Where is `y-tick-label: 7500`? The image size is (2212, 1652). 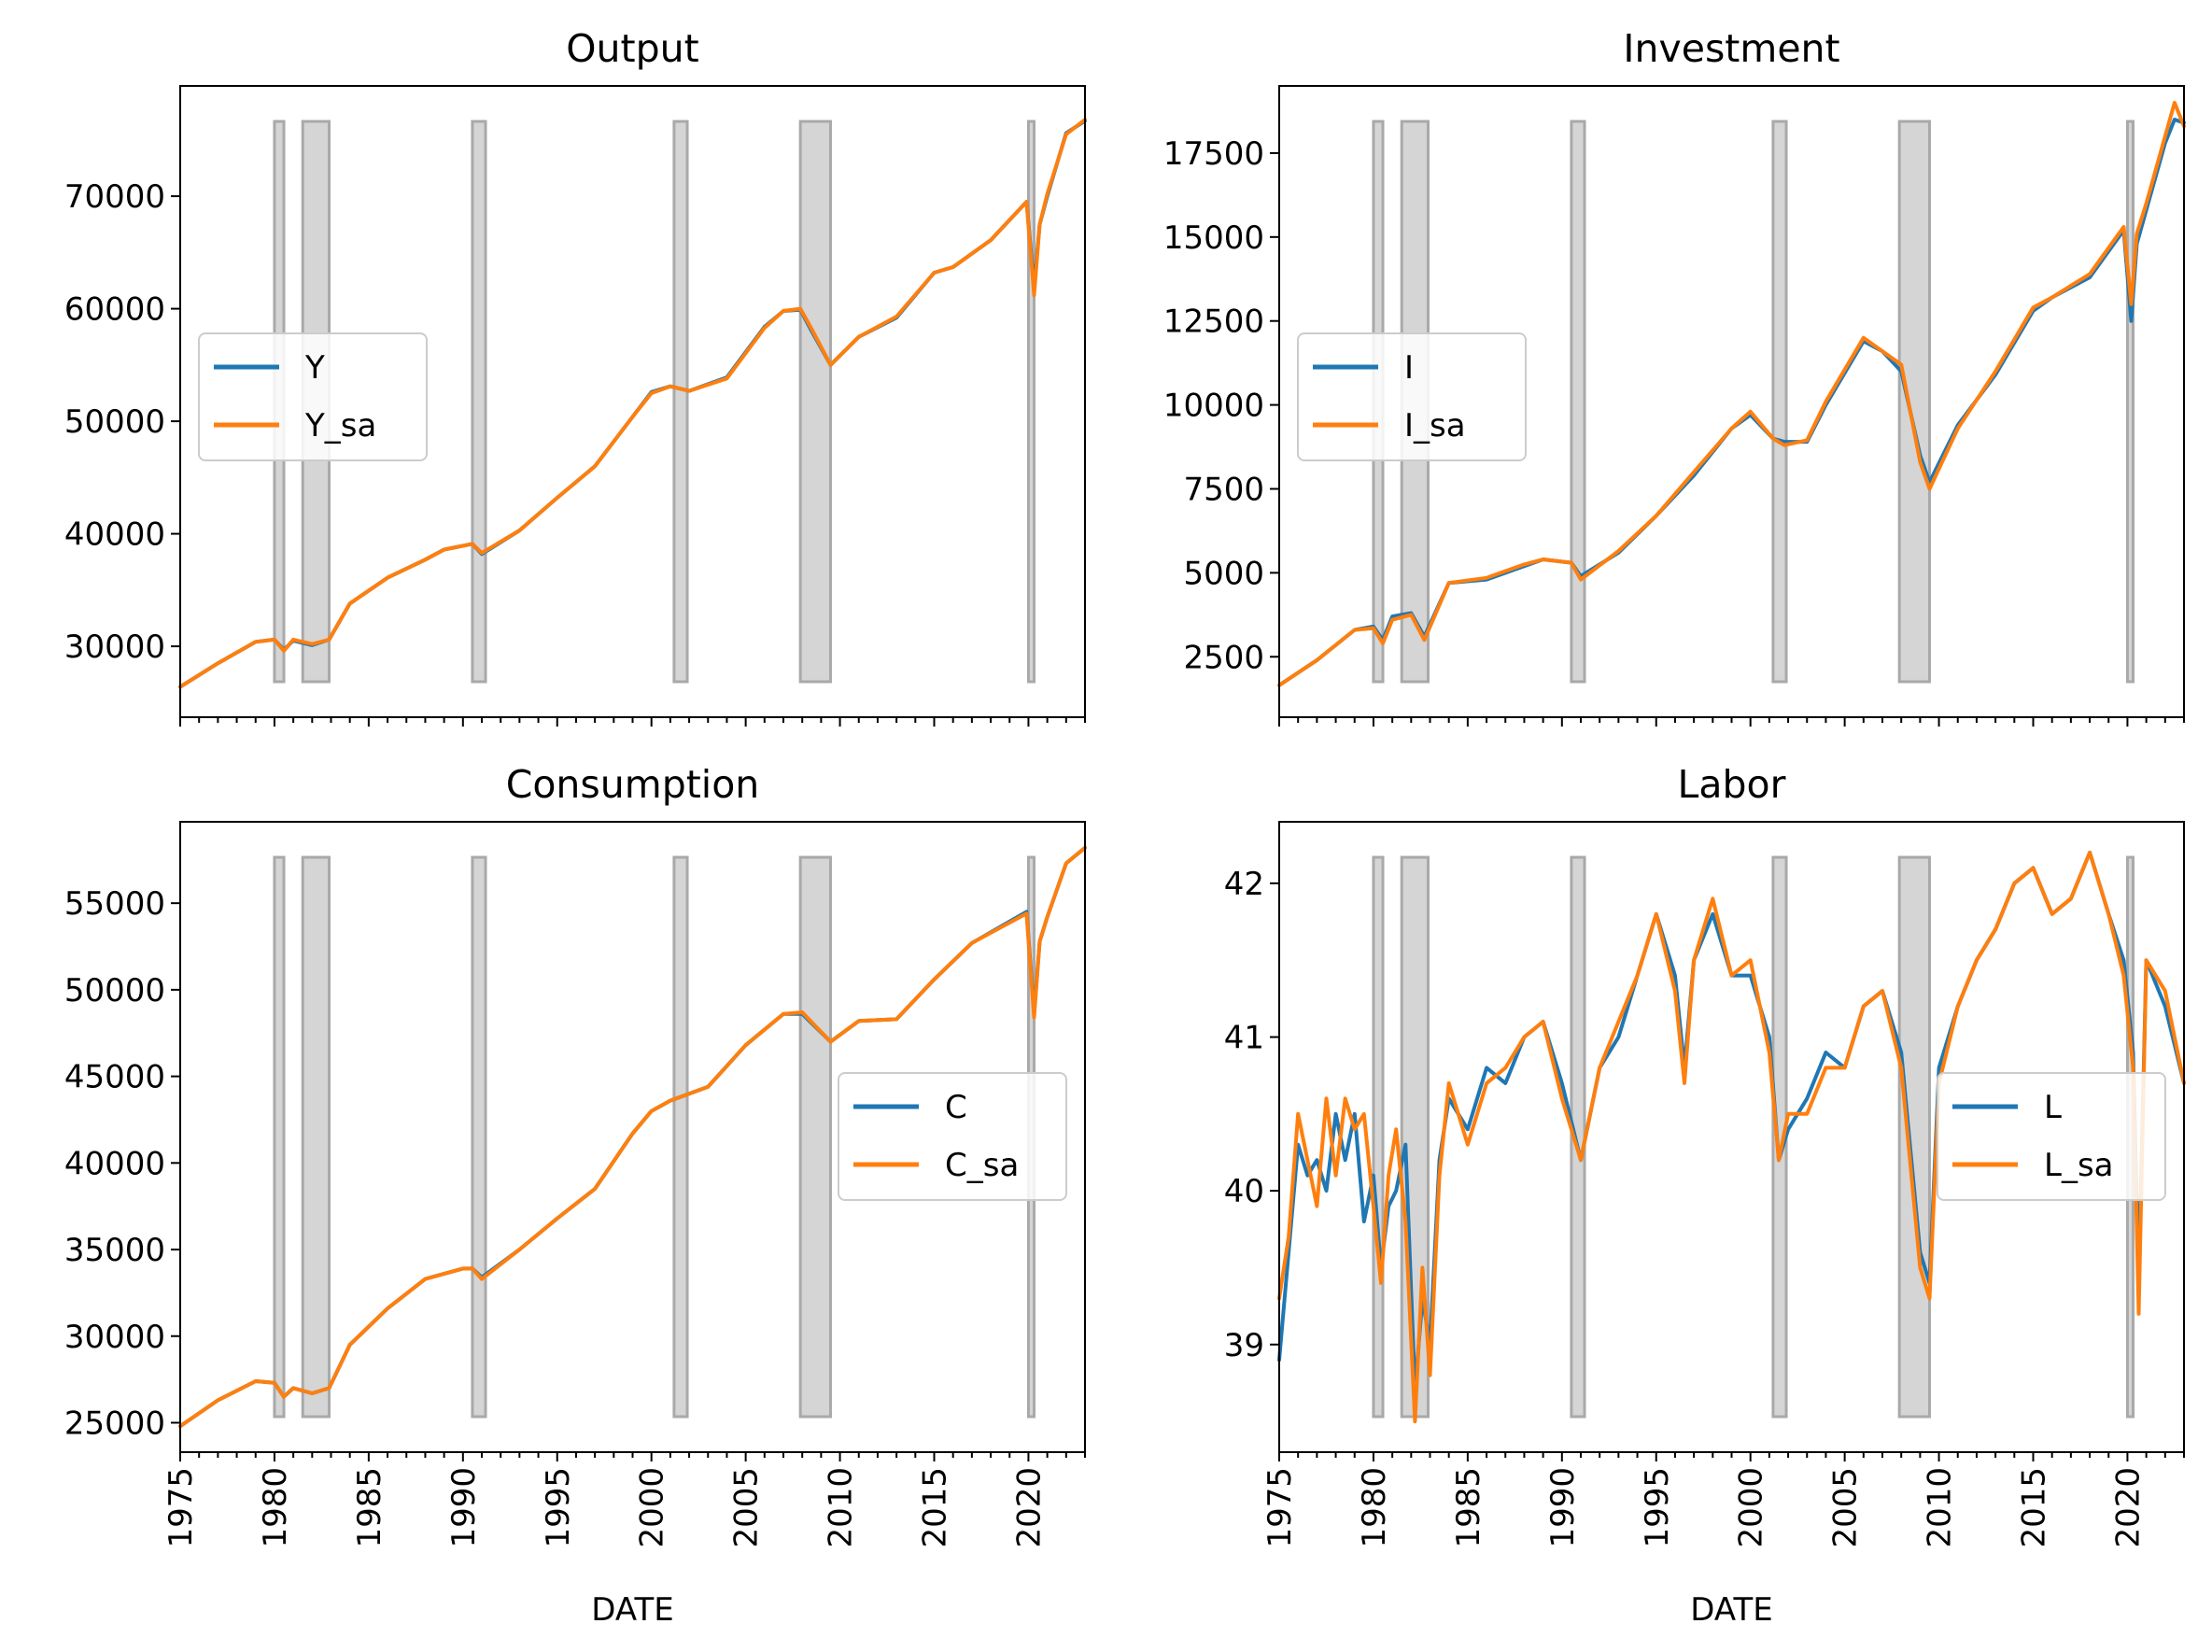
y-tick-label: 7500 is located at coordinates (1223, 489).